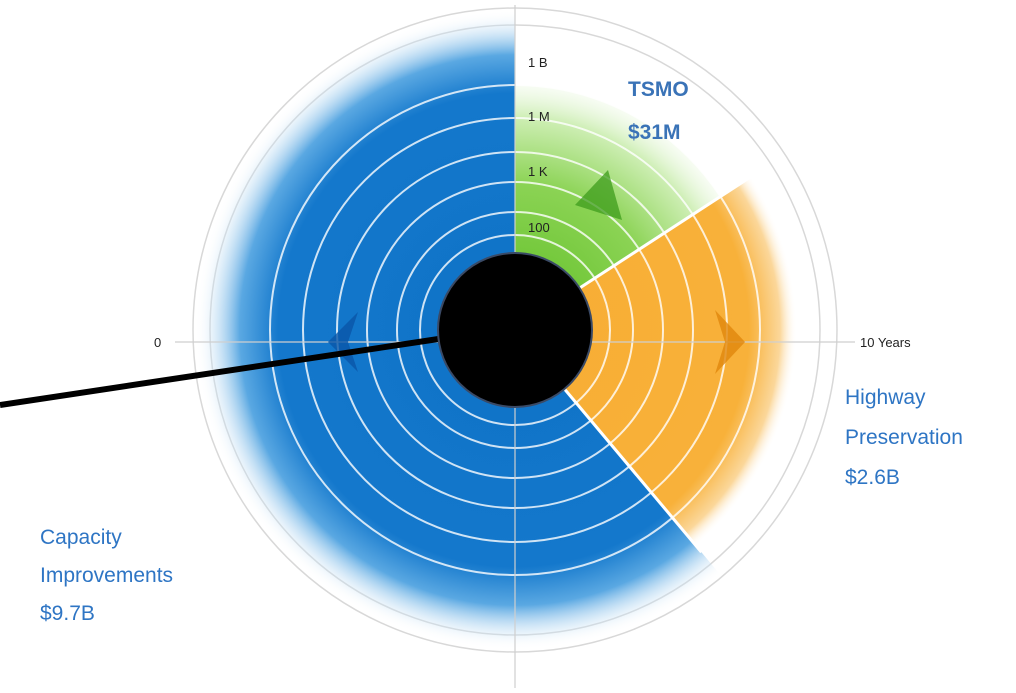  I want to click on tick-label-1k: 1 K, so click(538, 171).